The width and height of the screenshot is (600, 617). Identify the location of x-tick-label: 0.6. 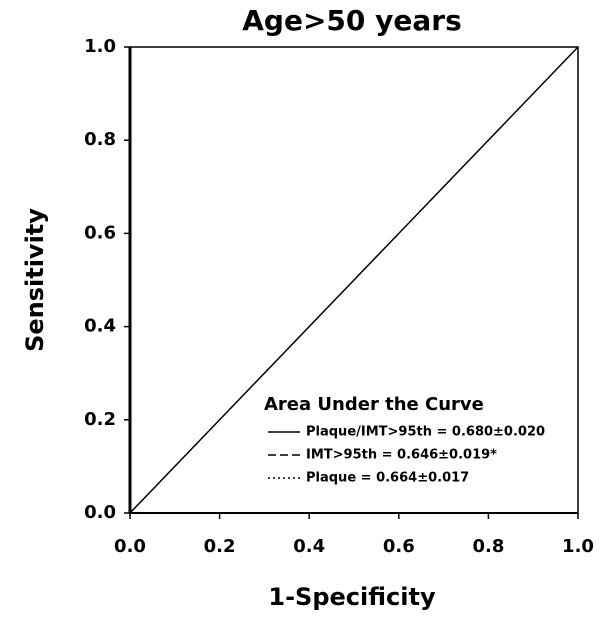
(399, 546).